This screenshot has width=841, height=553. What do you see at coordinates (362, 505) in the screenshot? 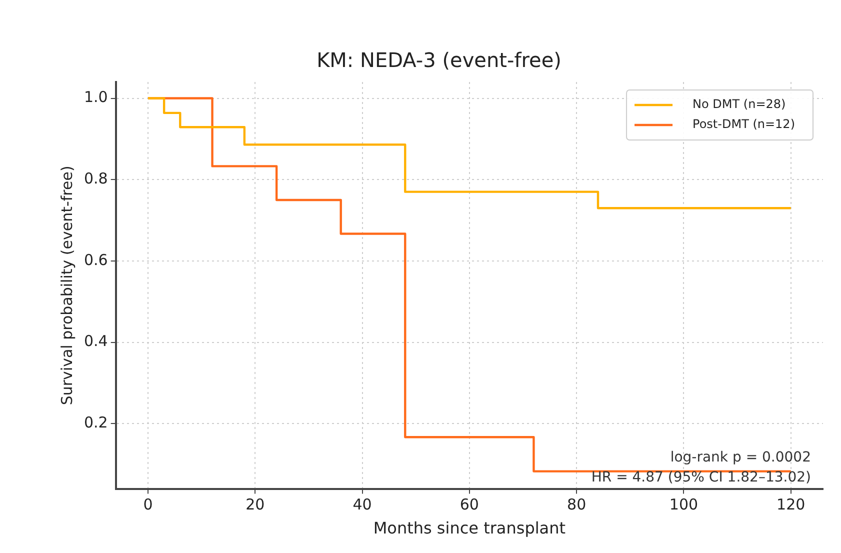
I see `x-tick-label: 40` at bounding box center [362, 505].